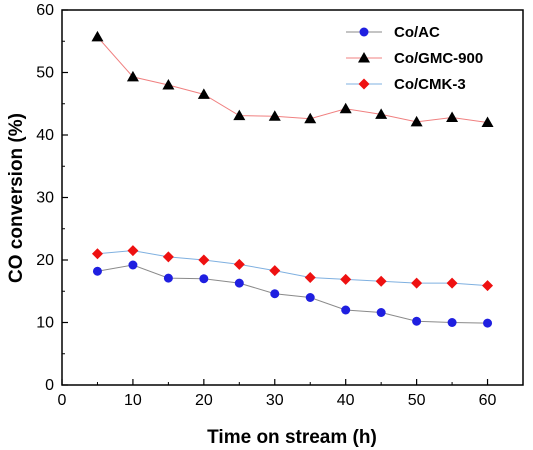  I want to click on legend-label: Co/CMK-3, so click(430, 84).